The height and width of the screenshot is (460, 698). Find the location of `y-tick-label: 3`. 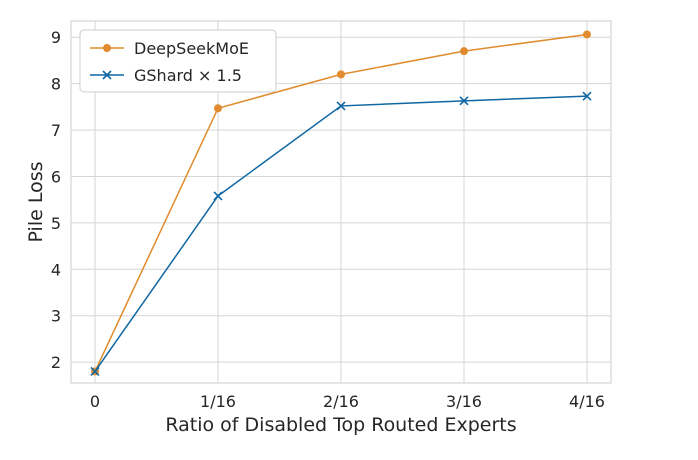

y-tick-label: 3 is located at coordinates (56, 316).